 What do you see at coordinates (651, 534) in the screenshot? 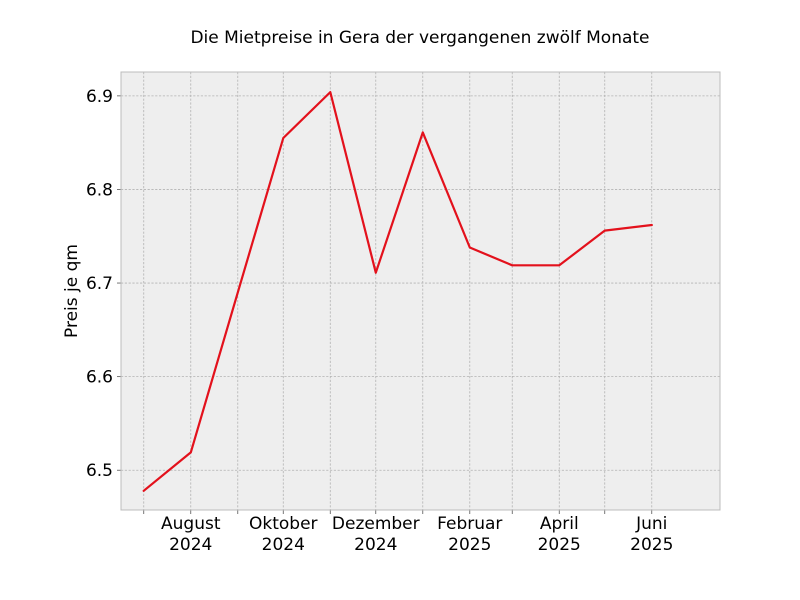
I see `x-tick-label: Juni 2025` at bounding box center [651, 534].